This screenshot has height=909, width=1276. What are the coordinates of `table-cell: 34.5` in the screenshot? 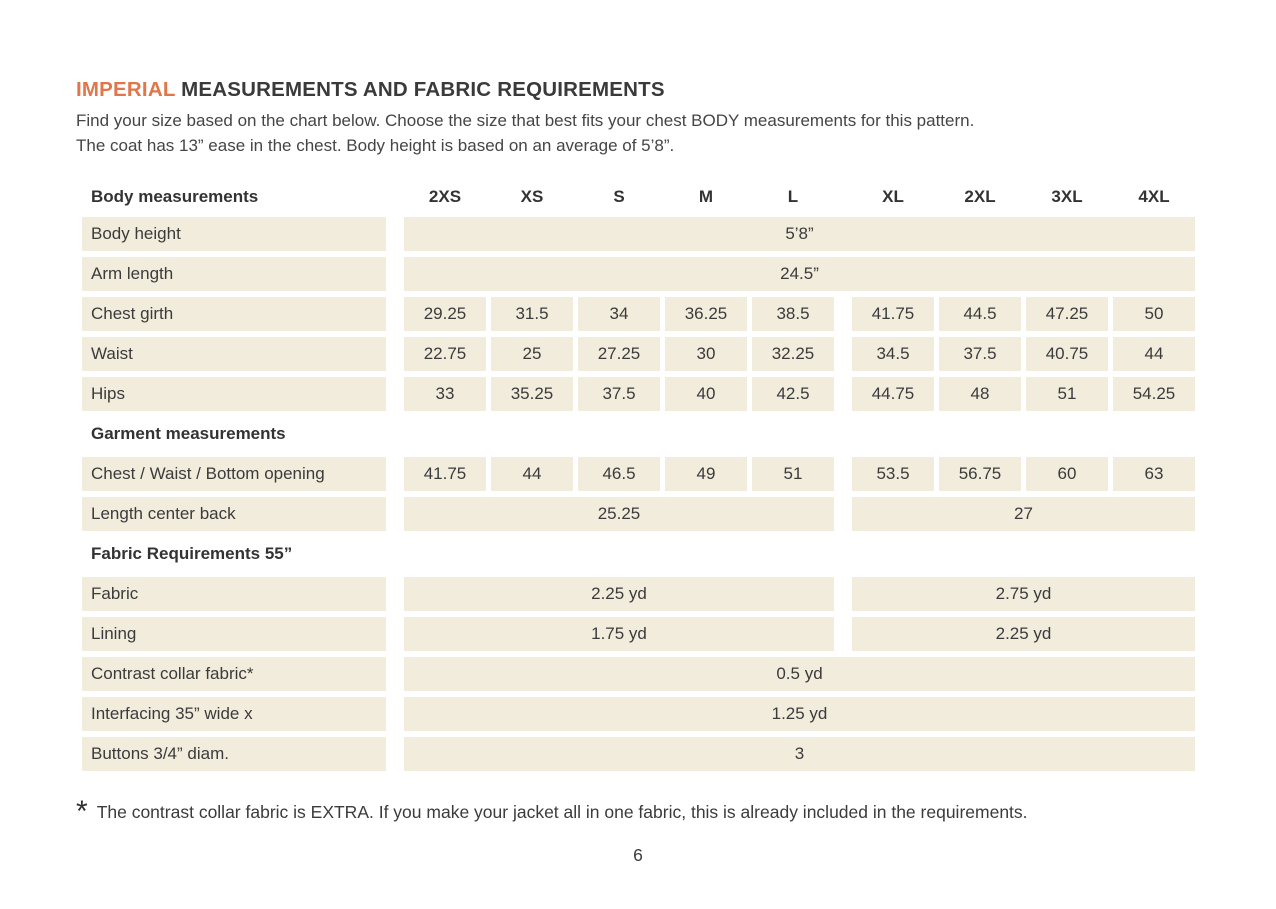 It's located at (893, 354).